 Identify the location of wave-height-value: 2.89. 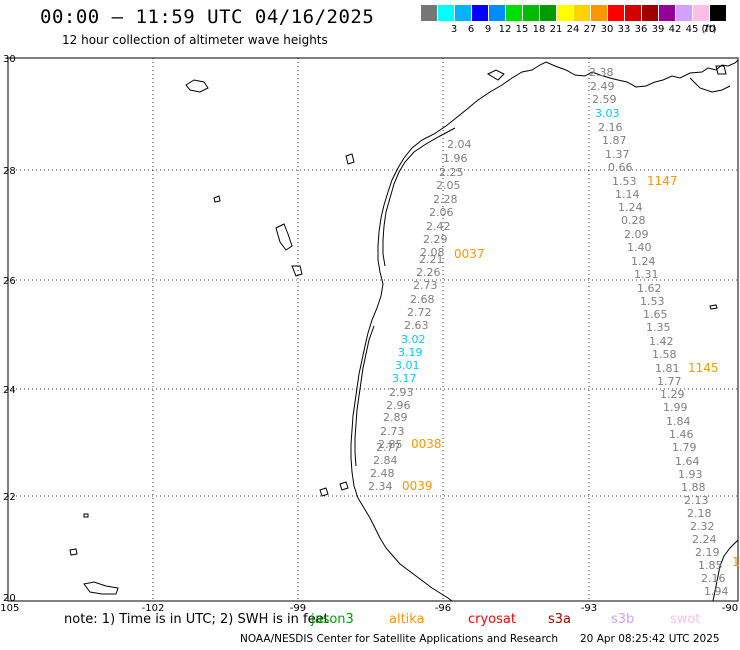
(395, 417).